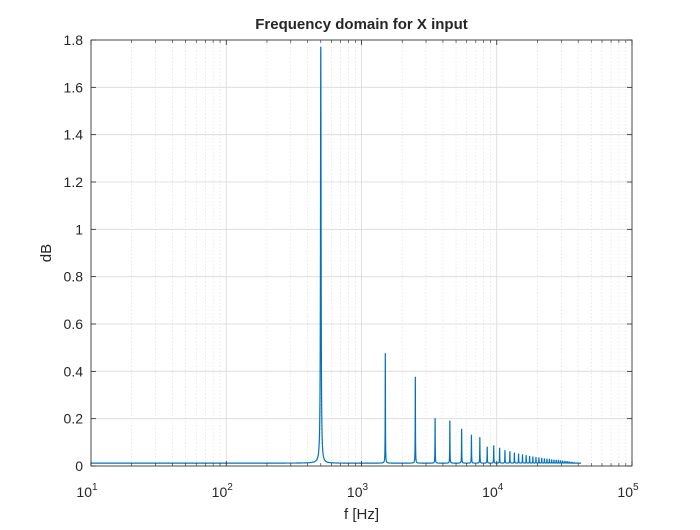 The image size is (700, 530). Describe the element at coordinates (230, 487) in the screenshot. I see `x-tick-exponent: 2` at that location.